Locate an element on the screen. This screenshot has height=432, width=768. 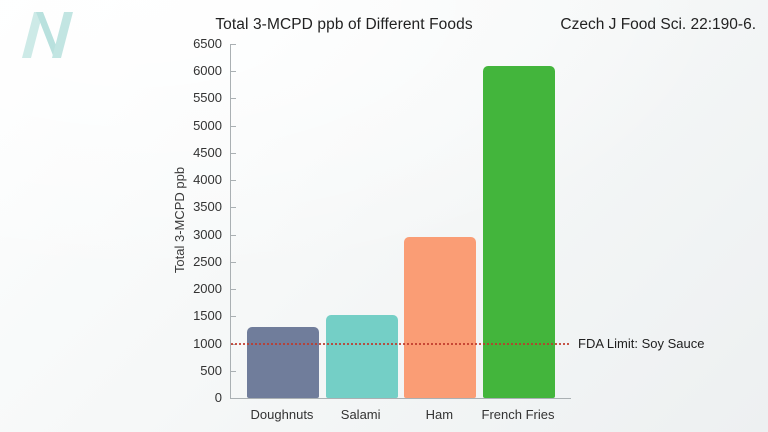
fda-limit-line is located at coordinates (400, 343).